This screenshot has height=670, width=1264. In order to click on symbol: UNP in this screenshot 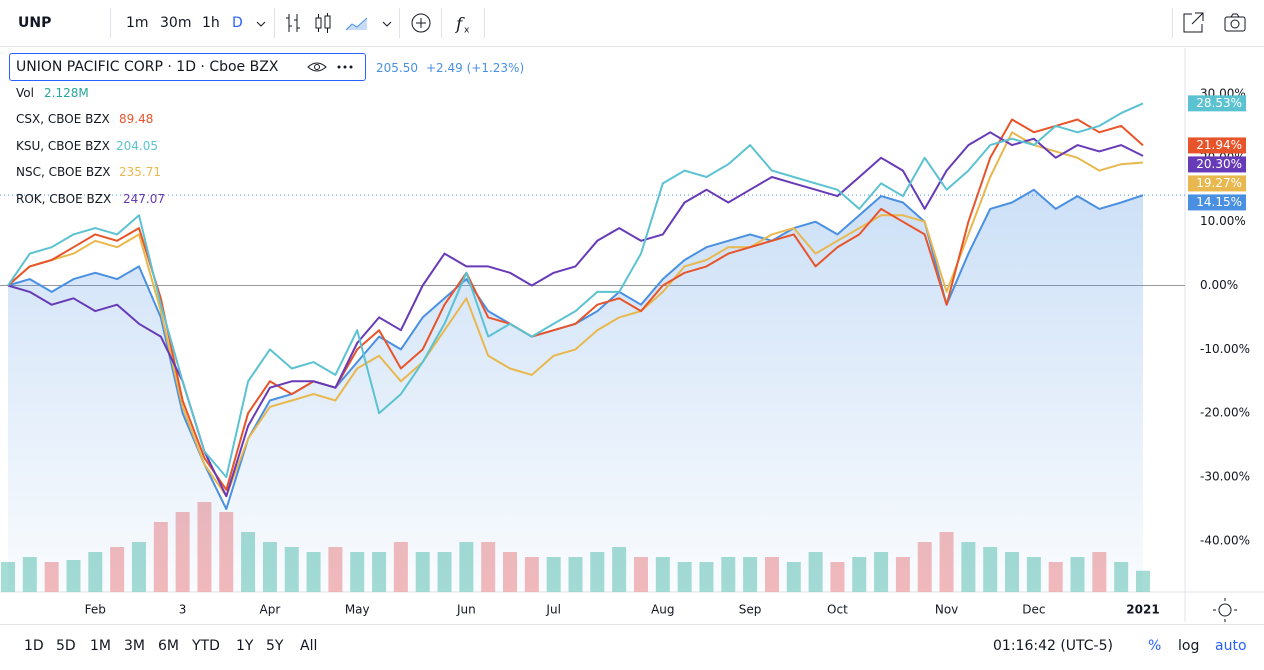, I will do `click(35, 23)`.